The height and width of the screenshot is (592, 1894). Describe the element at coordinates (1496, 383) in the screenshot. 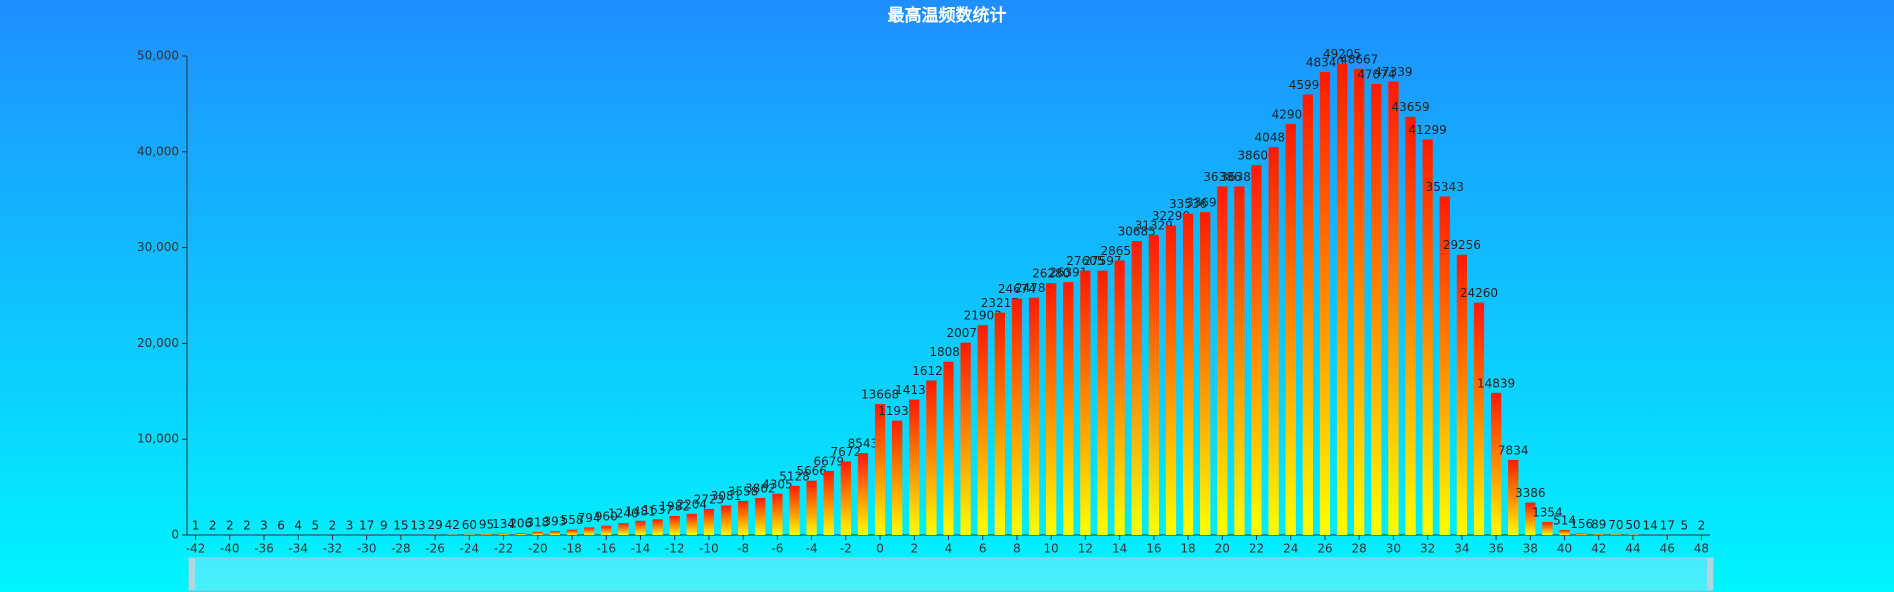

I see `value-label: 14839` at that location.